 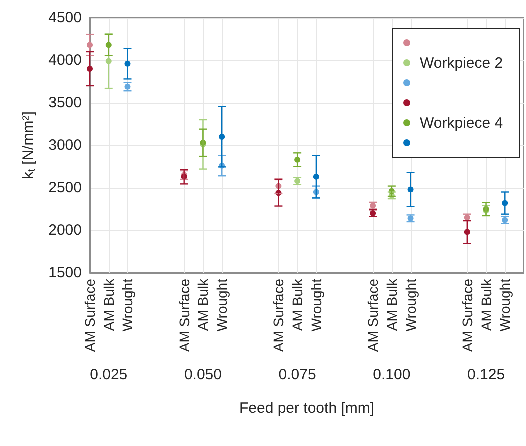 What do you see at coordinates (462, 123) in the screenshot?
I see `legend-label: Workpiece 4` at bounding box center [462, 123].